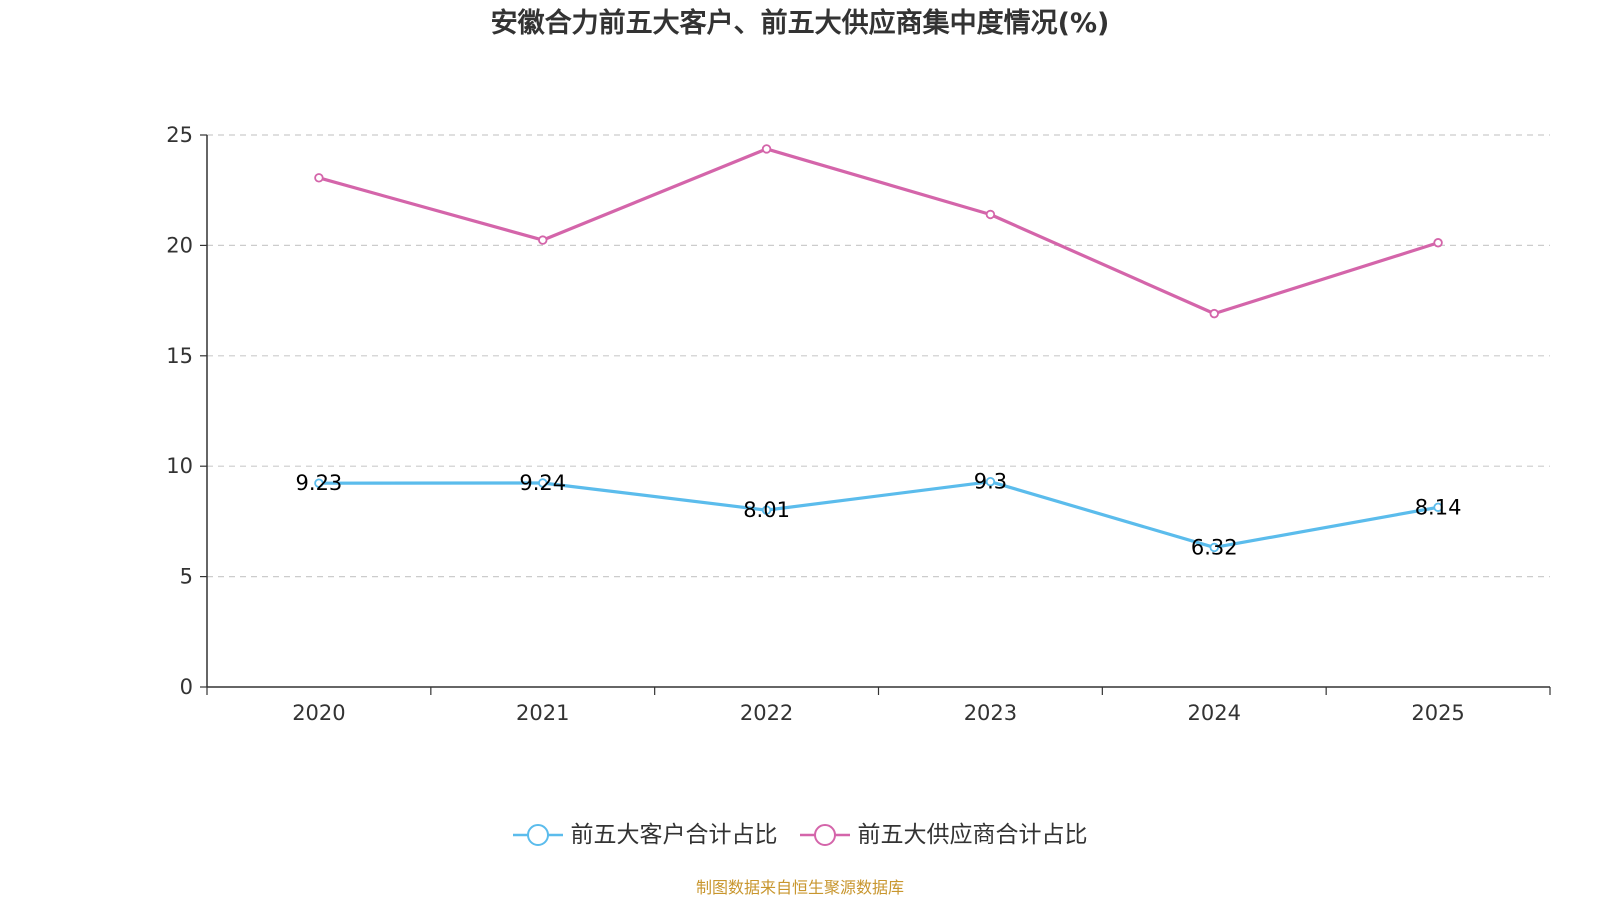 This screenshot has height=900, width=1600. I want to click on data-label: 8.01, so click(766, 510).